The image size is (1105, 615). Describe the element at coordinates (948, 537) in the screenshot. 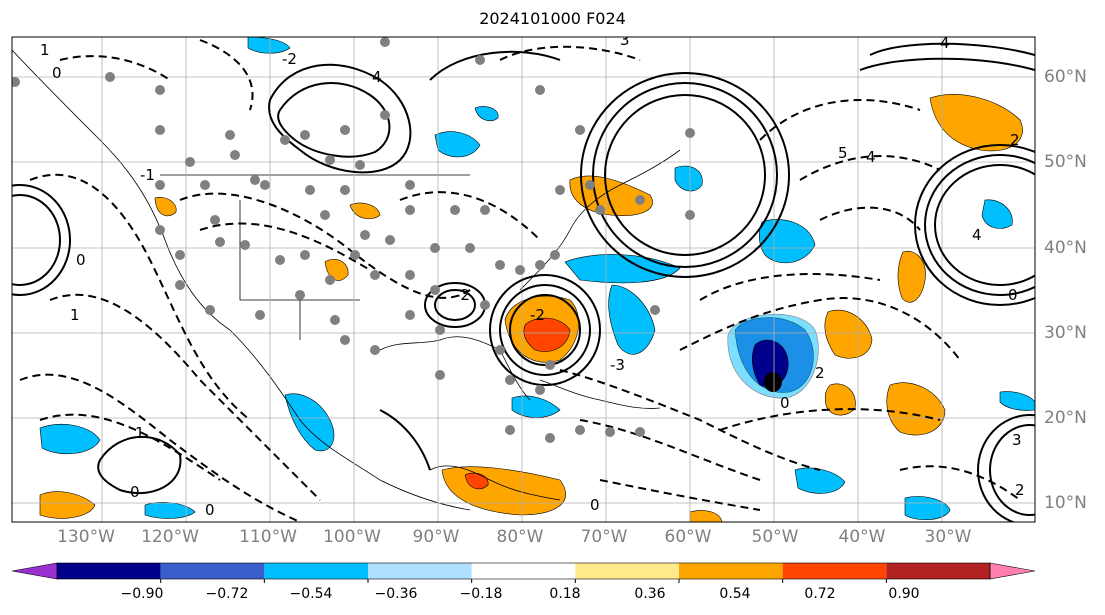

I see `lon-label: 30°W` at that location.